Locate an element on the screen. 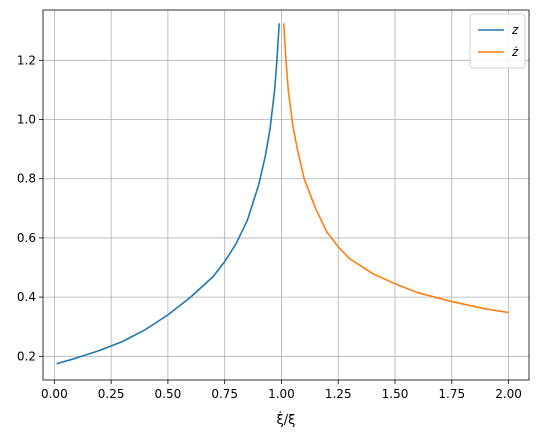 This screenshot has width=547, height=441. x-tick-label: 1.25 is located at coordinates (338, 394).